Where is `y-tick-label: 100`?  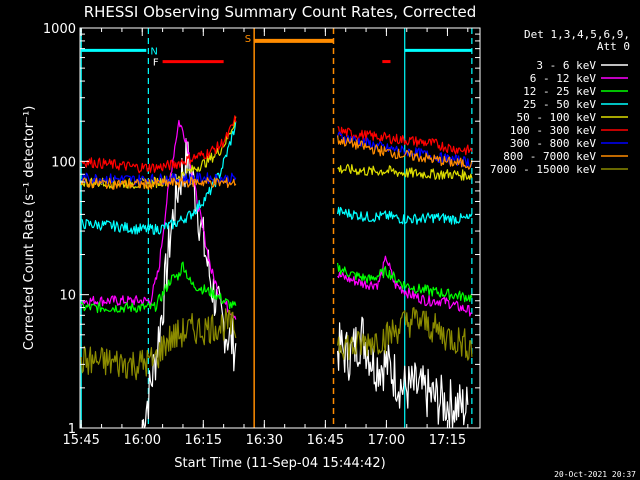
y-tick-label: 100 is located at coordinates (63, 162).